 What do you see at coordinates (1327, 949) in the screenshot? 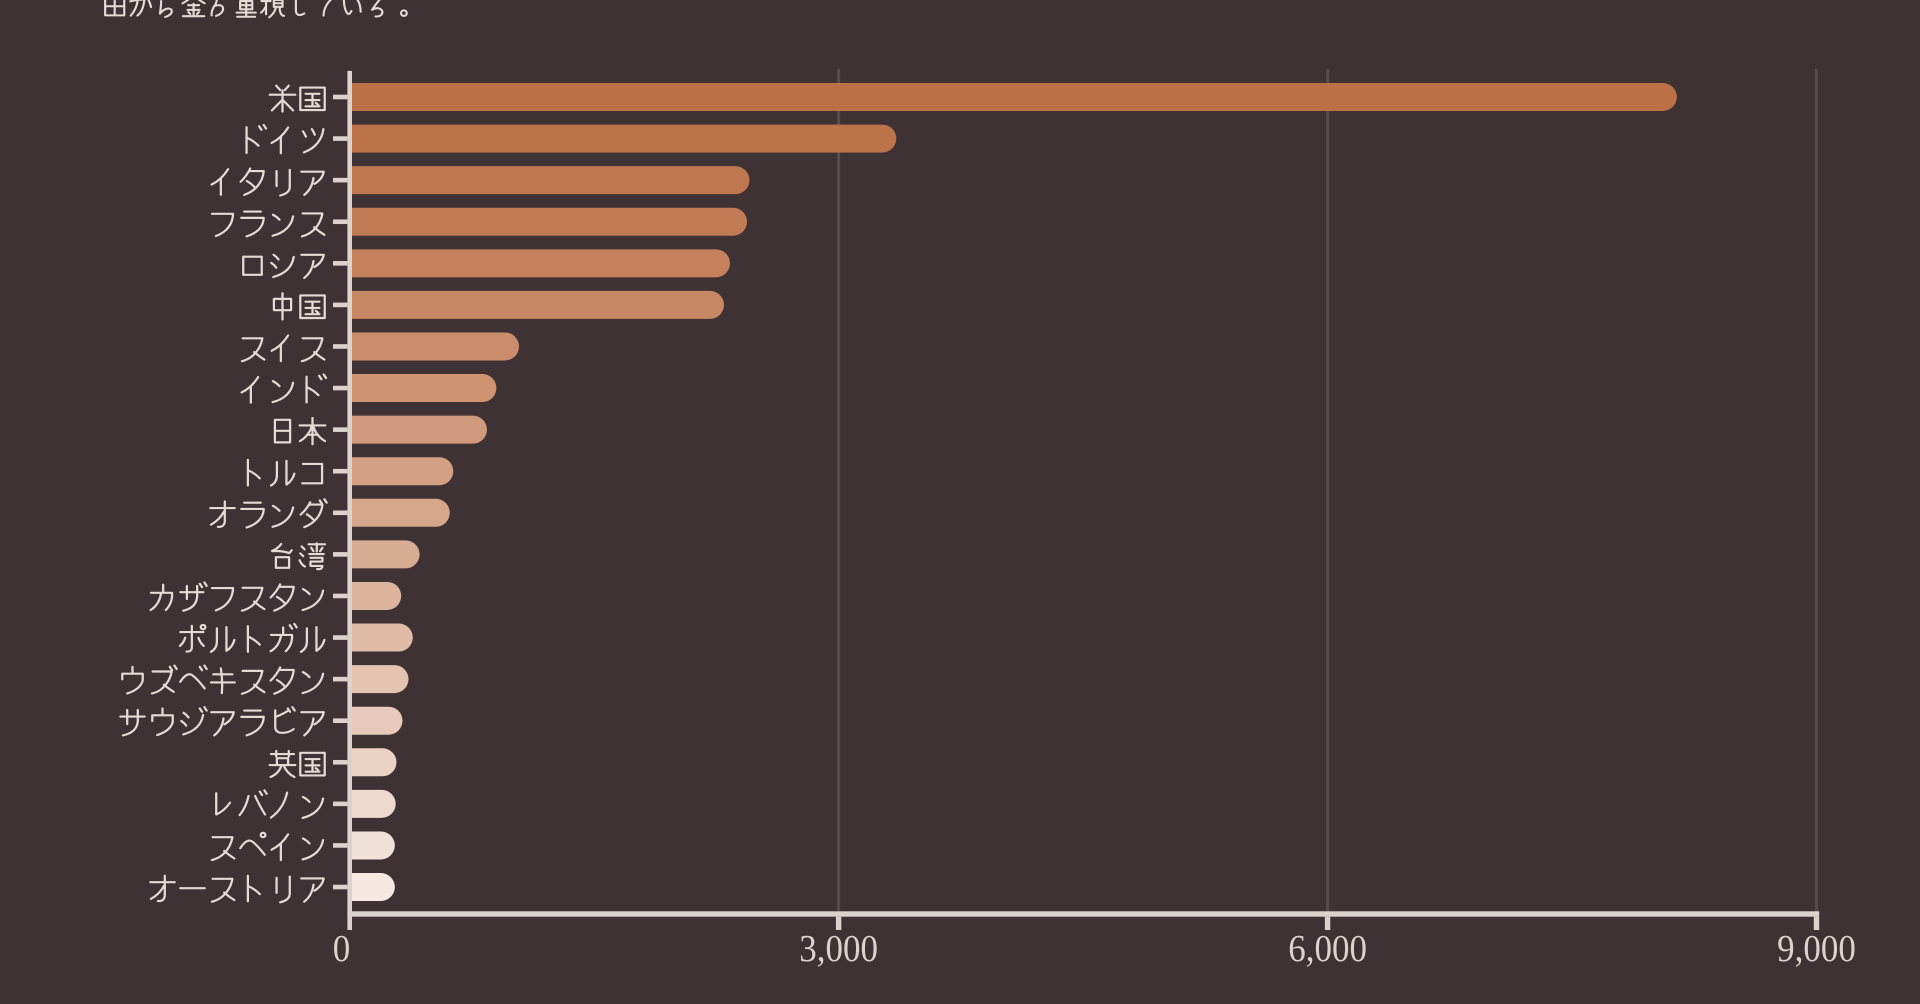
I see `svg-text: 6,000` at bounding box center [1327, 949].